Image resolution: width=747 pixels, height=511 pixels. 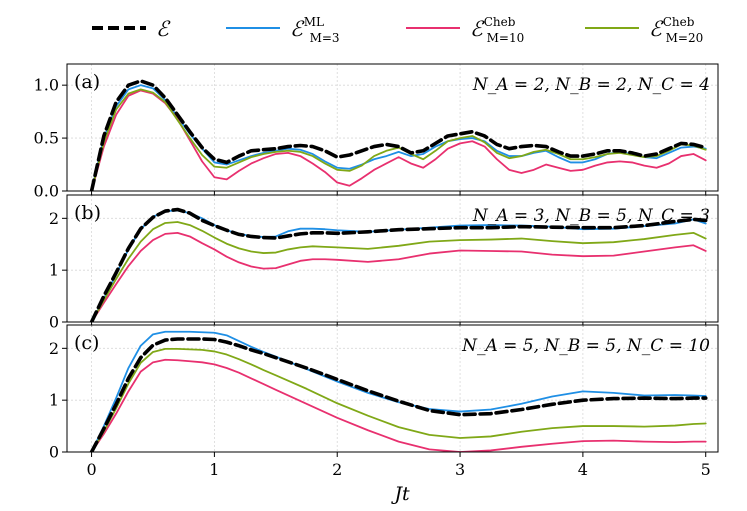 What do you see at coordinates (398, 276) in the screenshot?
I see `series-line-cheb10` at bounding box center [398, 276].